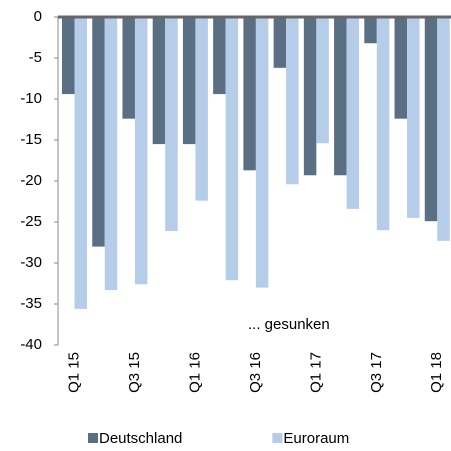  I want to click on annotation: ... gesunken, so click(289, 324).